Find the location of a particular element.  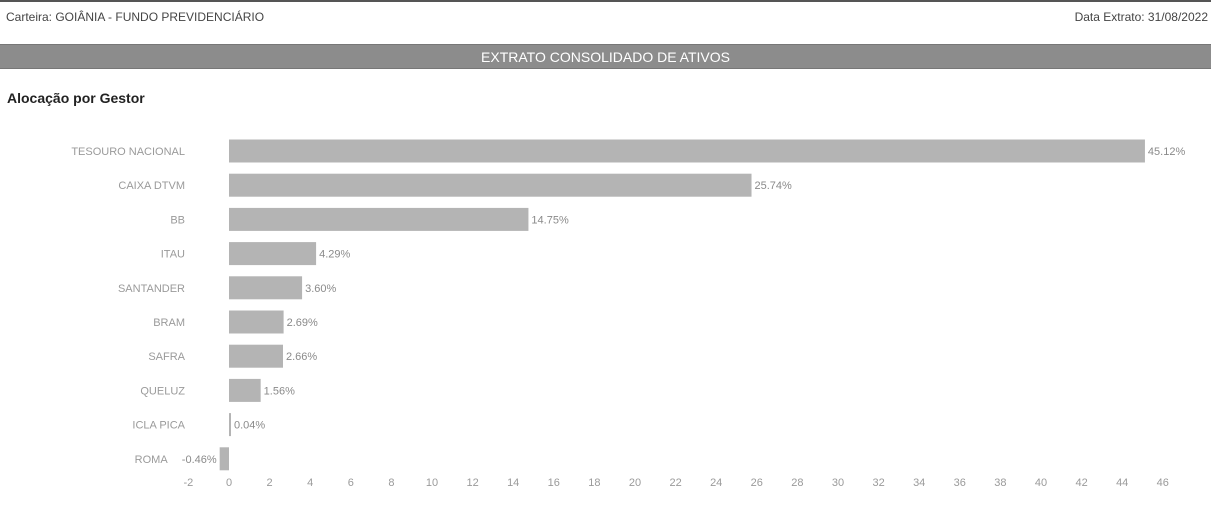

value-label: -0.46% is located at coordinates (199, 460).